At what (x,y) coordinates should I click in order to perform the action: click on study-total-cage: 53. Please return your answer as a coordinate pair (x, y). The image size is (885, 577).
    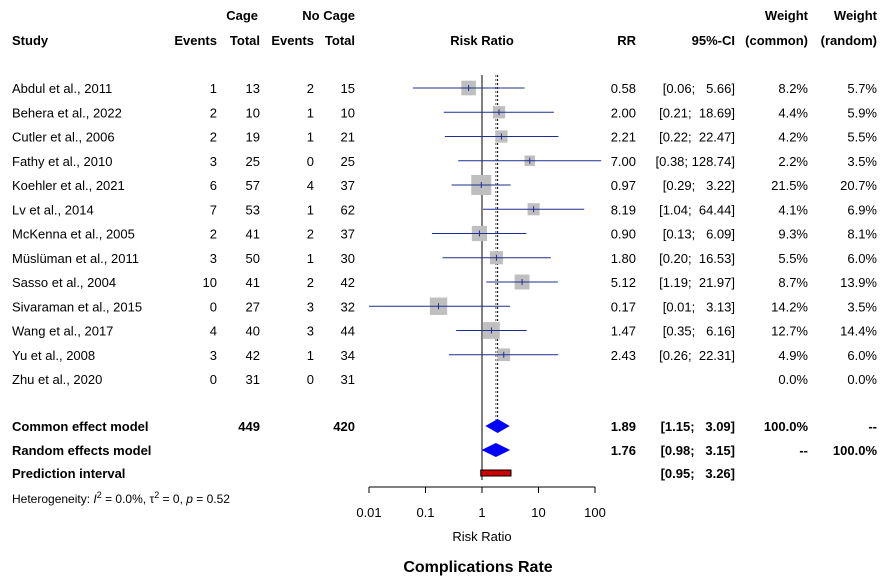
    Looking at the image, I should click on (253, 209).